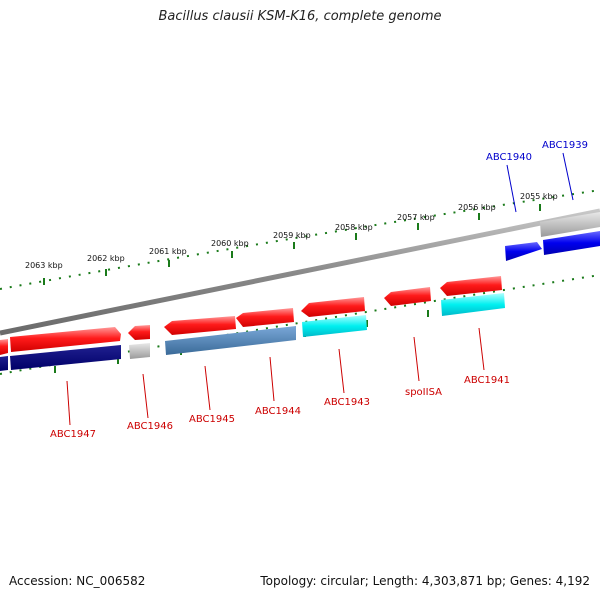 The image size is (600, 600). I want to click on gene-label-ABC1947: ABC1947, so click(73, 434).